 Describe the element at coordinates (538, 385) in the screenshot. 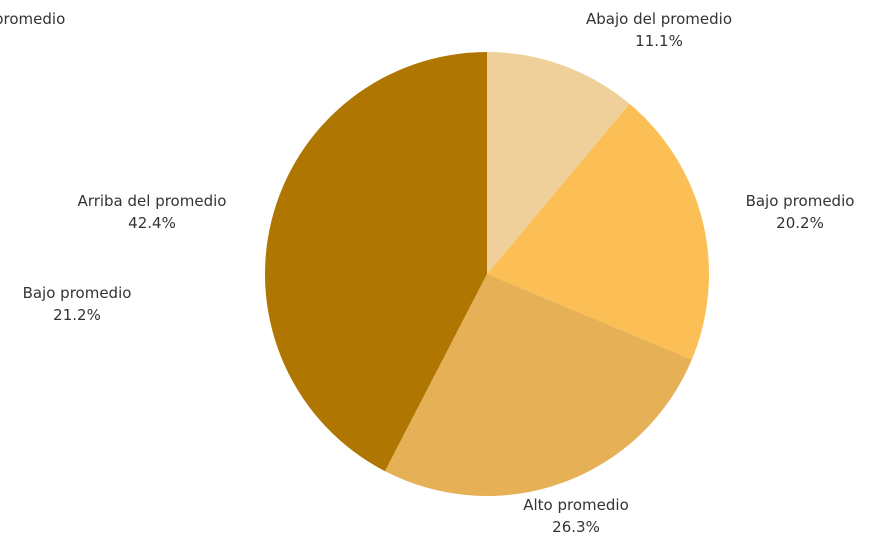

I see `pie-slice-alto-promedio` at that location.